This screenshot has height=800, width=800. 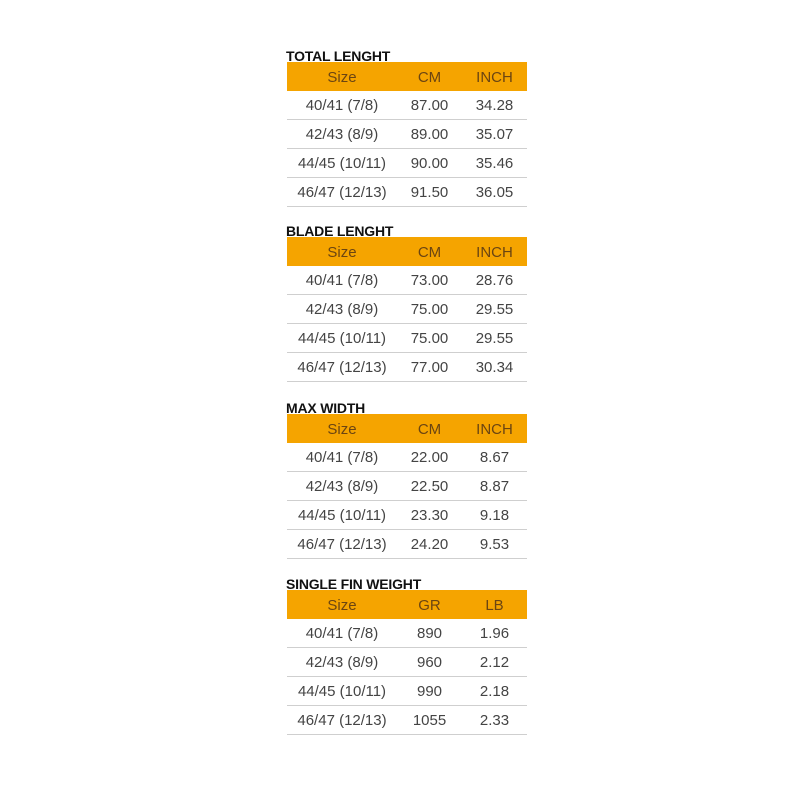 I want to click on table-cell: 35.46, so click(x=494, y=163).